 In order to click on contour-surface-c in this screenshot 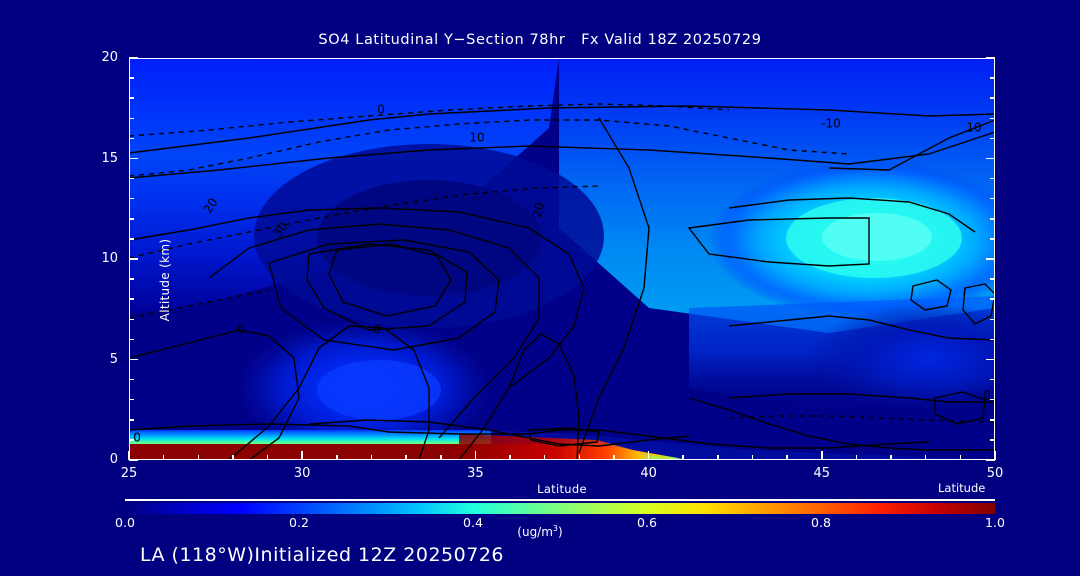, I will do `click(764, 439)`.